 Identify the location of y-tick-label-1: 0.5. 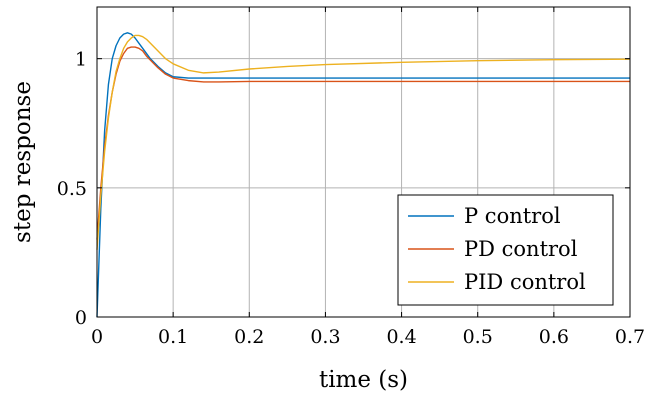
(72, 189).